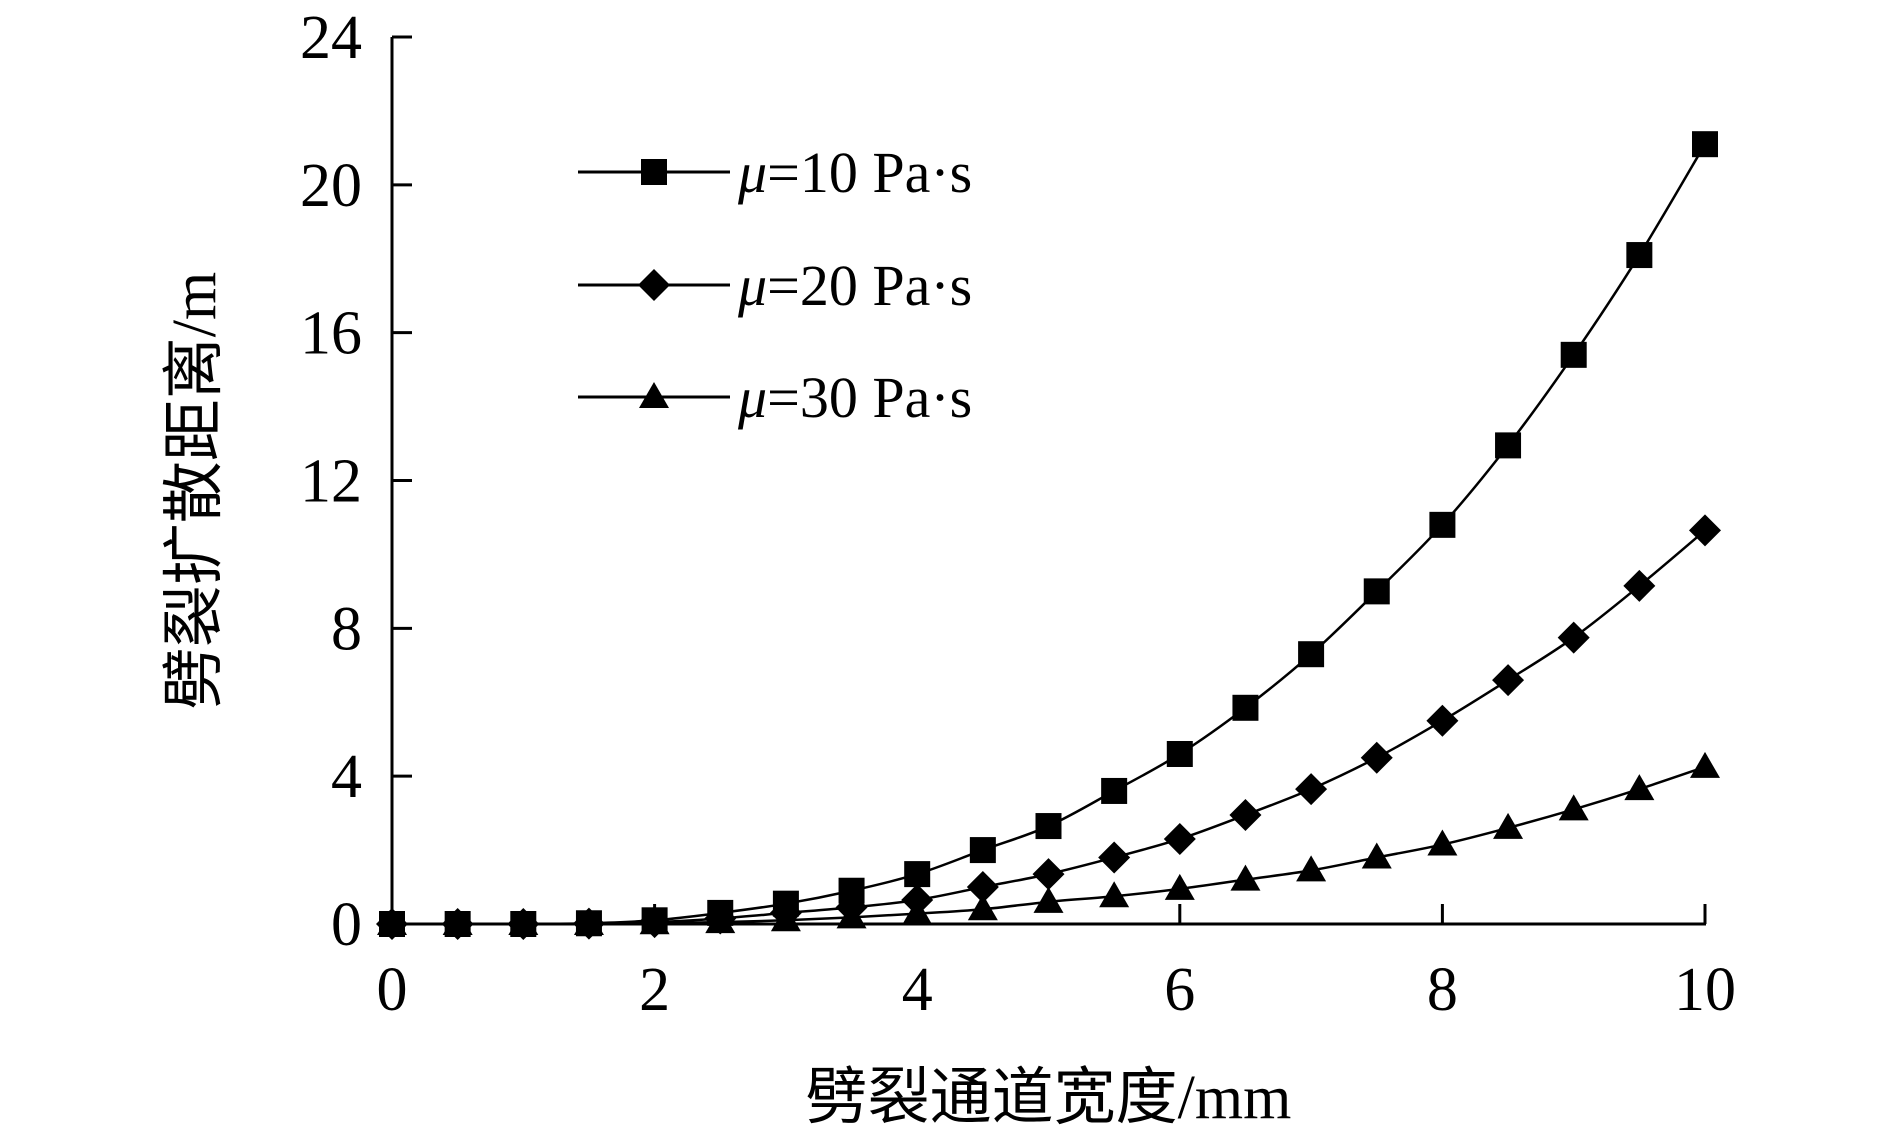 Image resolution: width=1890 pixels, height=1141 pixels. I want to click on x-axis-title: 劈裂通道宽度/mm, so click(1049, 1098).